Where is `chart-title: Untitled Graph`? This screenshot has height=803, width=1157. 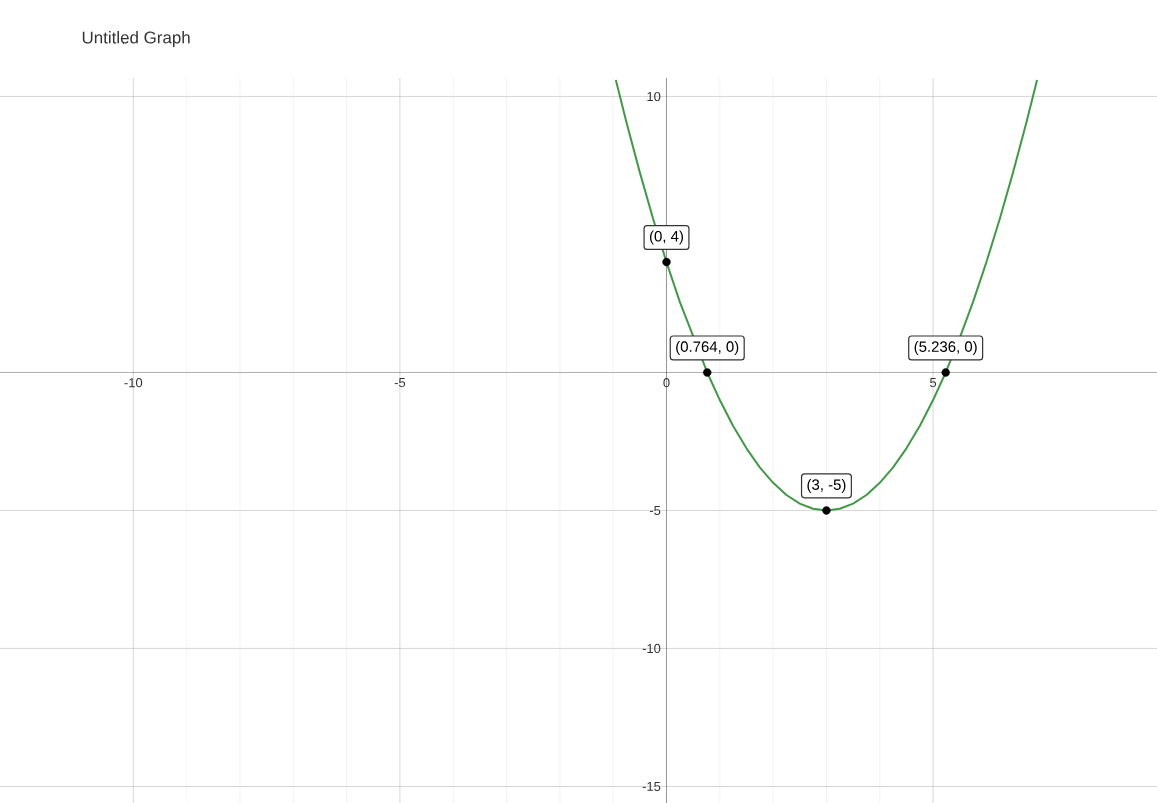
chart-title: Untitled Graph is located at coordinates (136, 39).